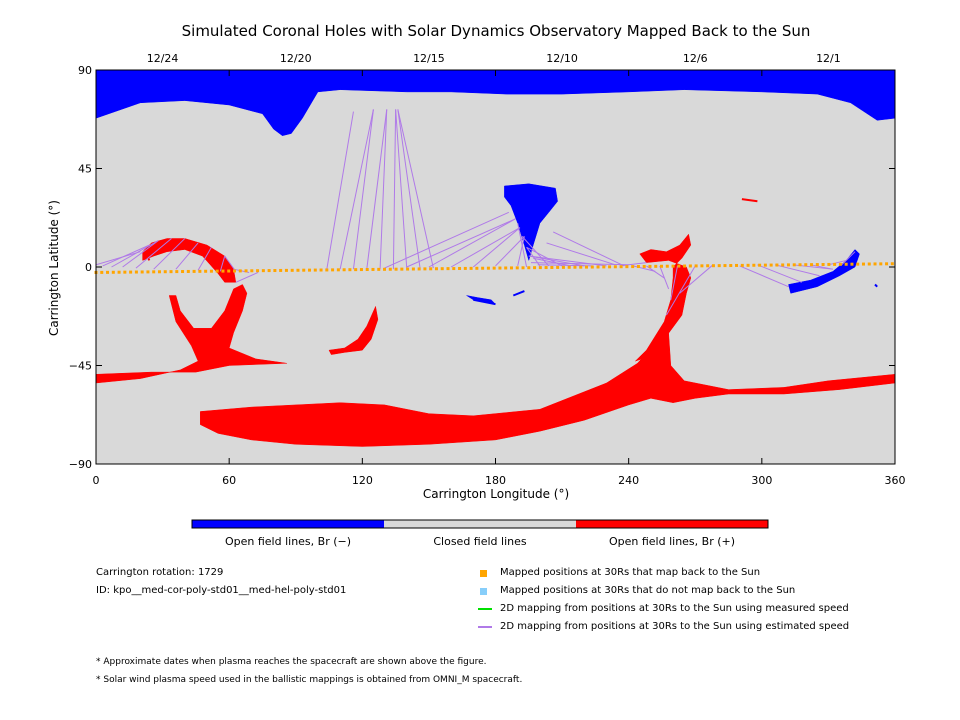 This screenshot has width=960, height=720. I want to click on colorbar, so click(480, 524).